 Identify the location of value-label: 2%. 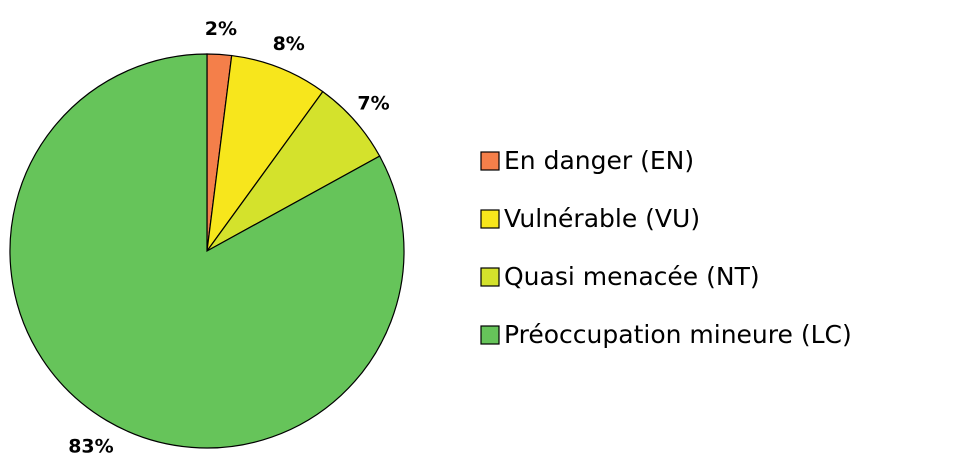
(221, 29).